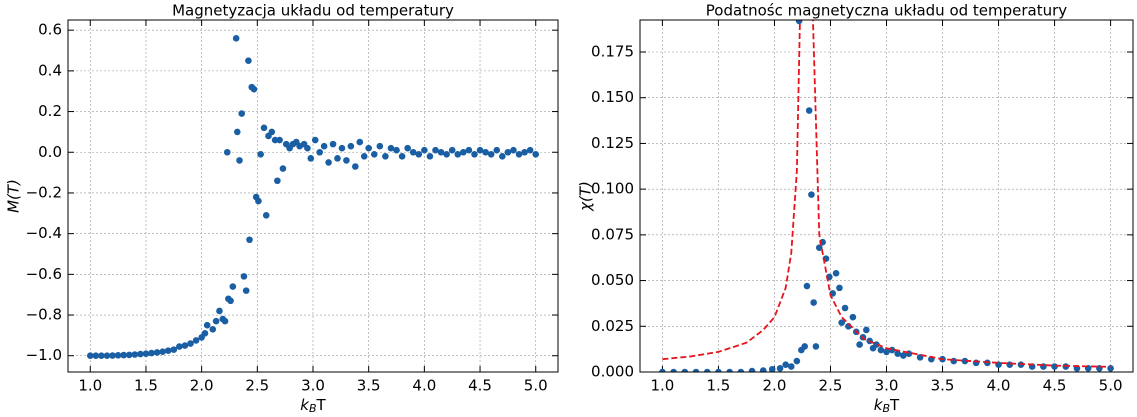 Image resolution: width=1137 pixels, height=417 pixels. What do you see at coordinates (886, 408) in the screenshot?
I see `x-axis-label-part: B` at bounding box center [886, 408].